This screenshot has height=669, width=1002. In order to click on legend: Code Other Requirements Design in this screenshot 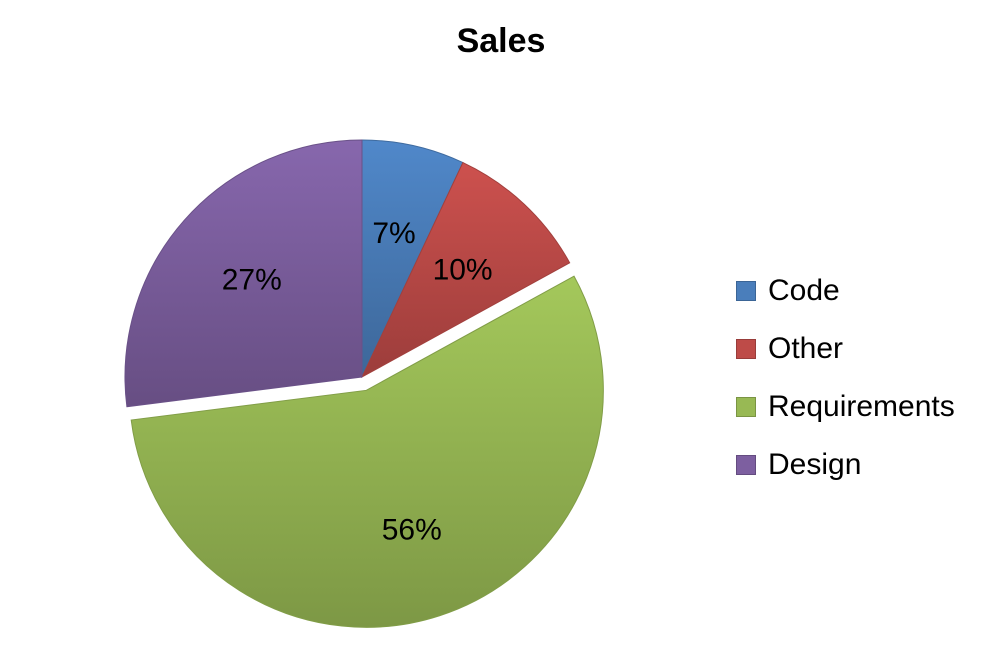, I will do `click(867, 378)`.